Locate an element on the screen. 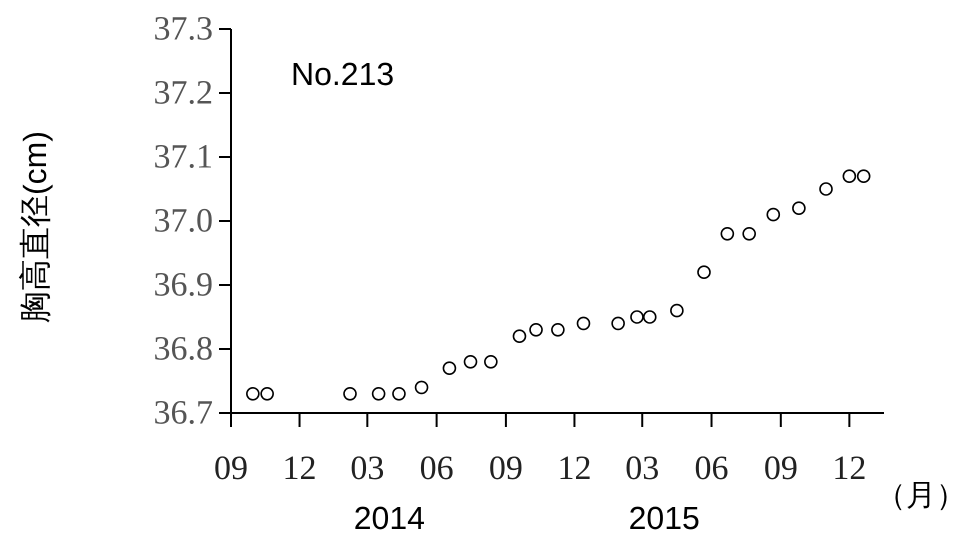 This screenshot has height=541, width=963. annotation: No.213 is located at coordinates (342, 74).